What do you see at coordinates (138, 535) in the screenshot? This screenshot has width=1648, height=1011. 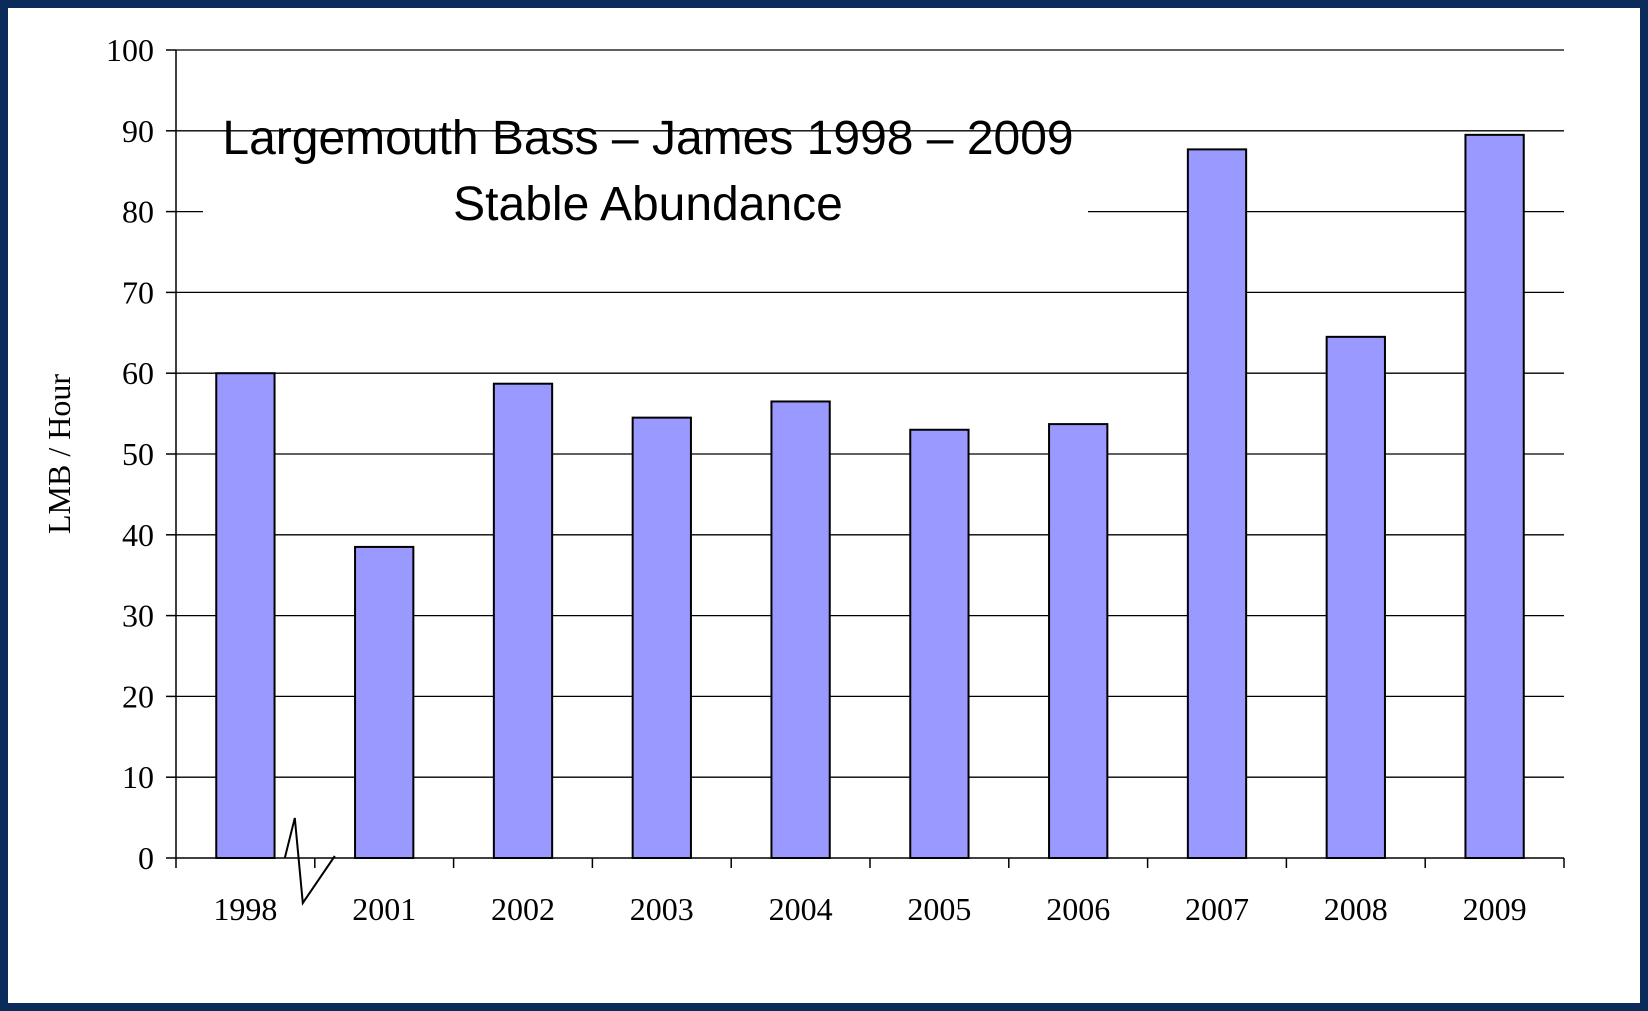 I see `y-tick-label: 40` at bounding box center [138, 535].